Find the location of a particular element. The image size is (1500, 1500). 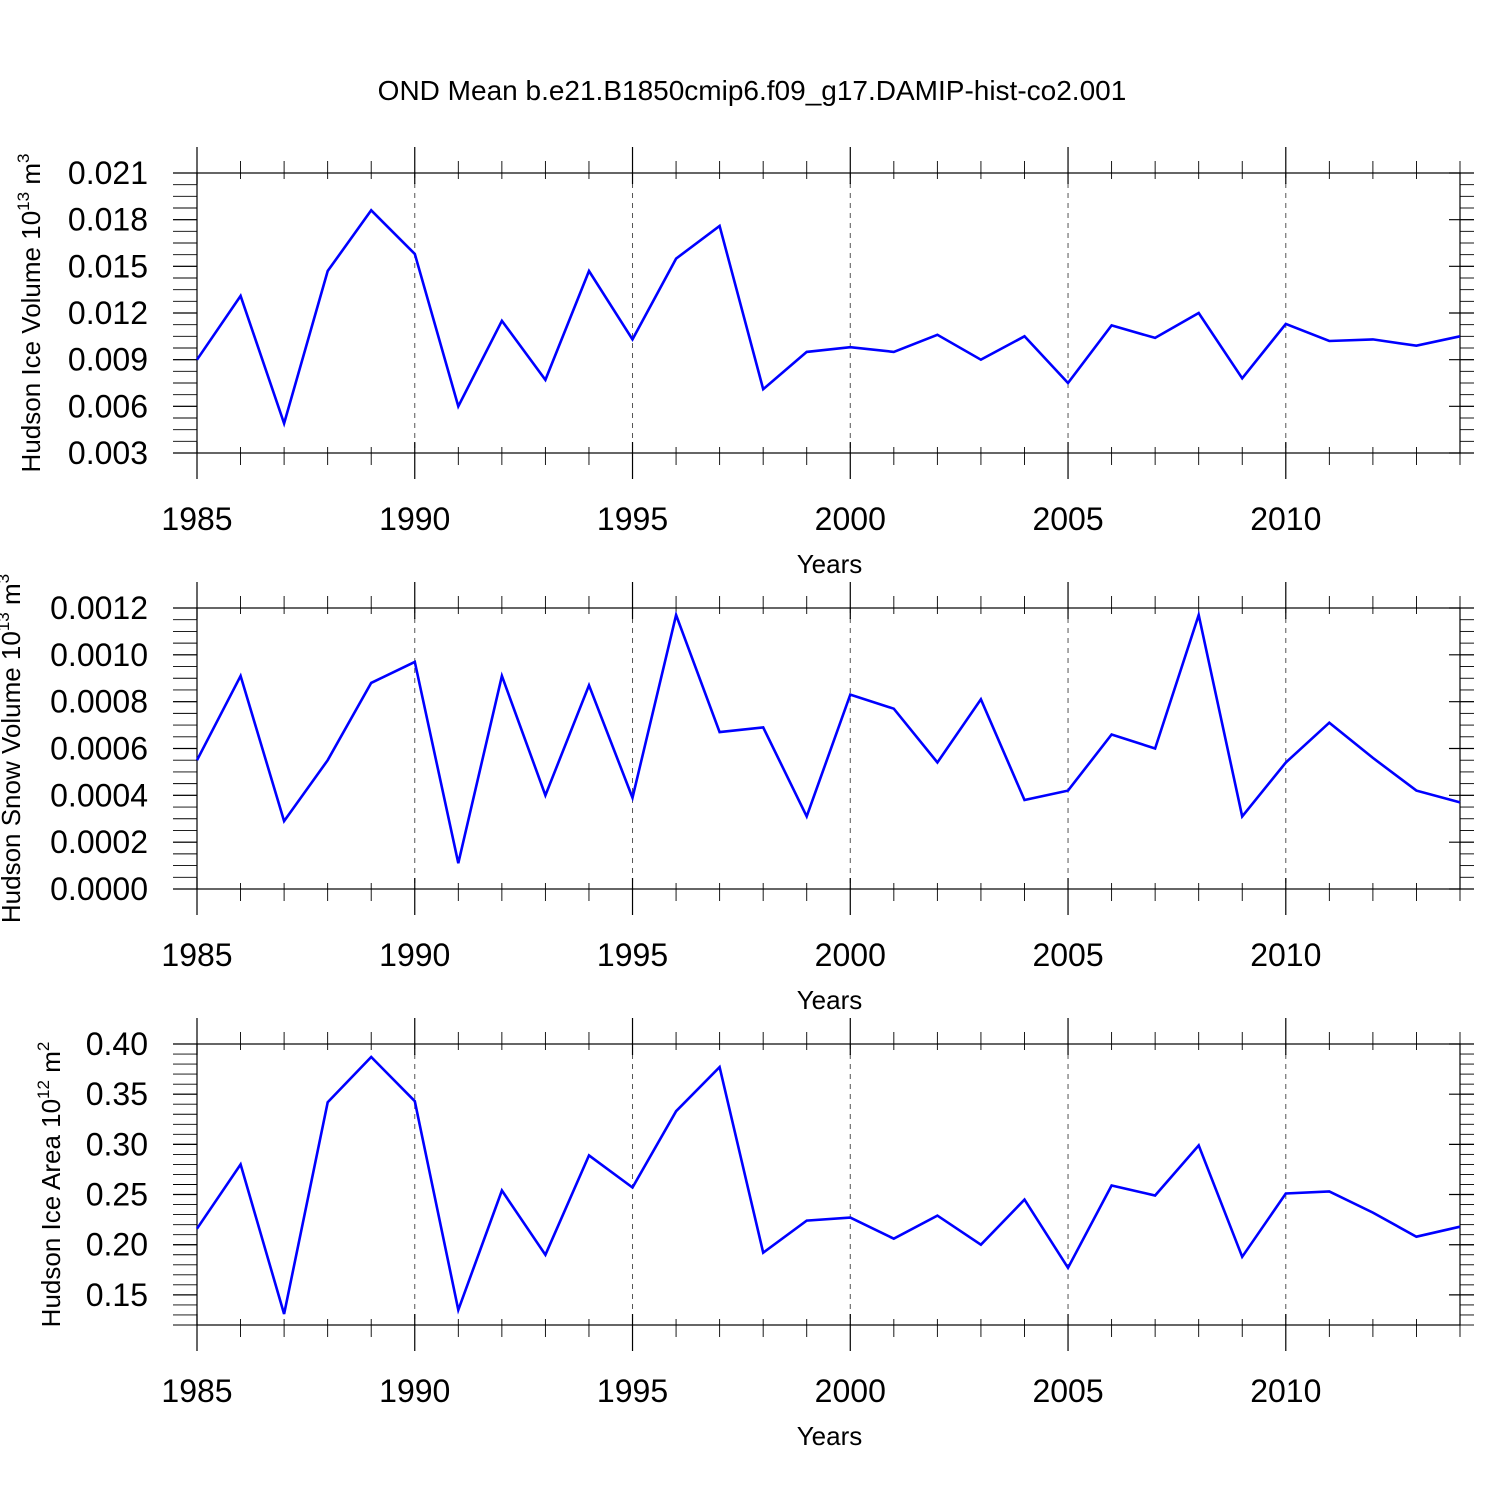

y-tick-label: 0.35 is located at coordinates (117, 1094).